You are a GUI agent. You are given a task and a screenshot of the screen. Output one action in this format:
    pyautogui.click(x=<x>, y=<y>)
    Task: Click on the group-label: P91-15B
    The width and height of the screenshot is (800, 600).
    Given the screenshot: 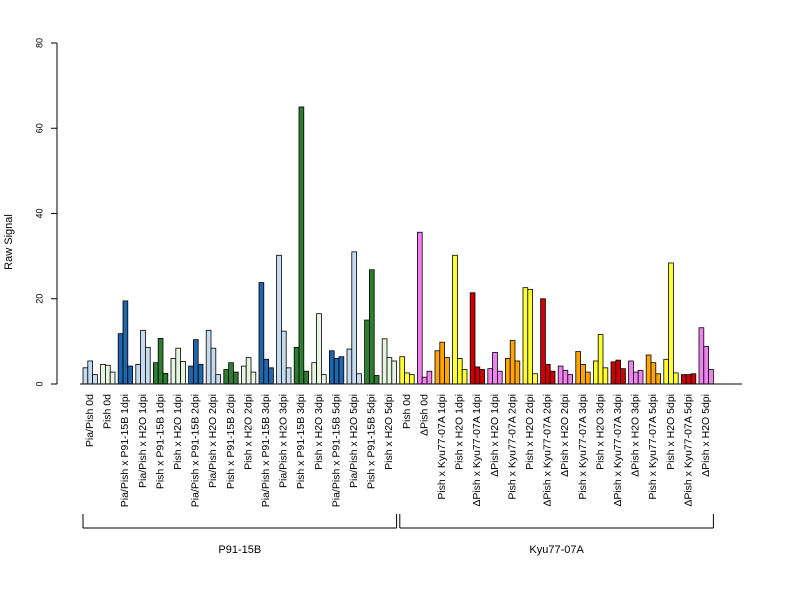 What is the action you would take?
    pyautogui.click(x=239, y=550)
    